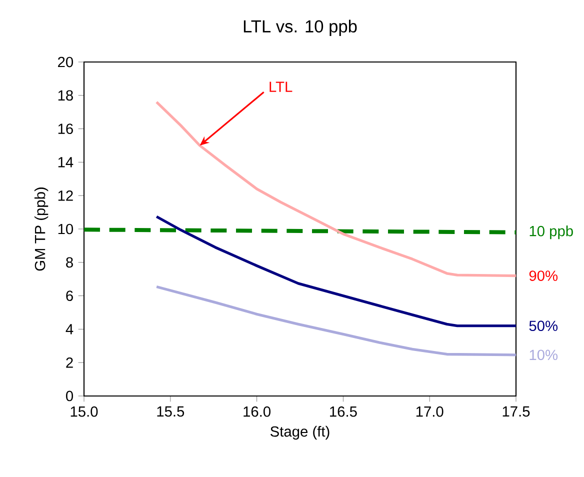  What do you see at coordinates (65, 195) in the screenshot?
I see `y-tick-label: 12` at bounding box center [65, 195].